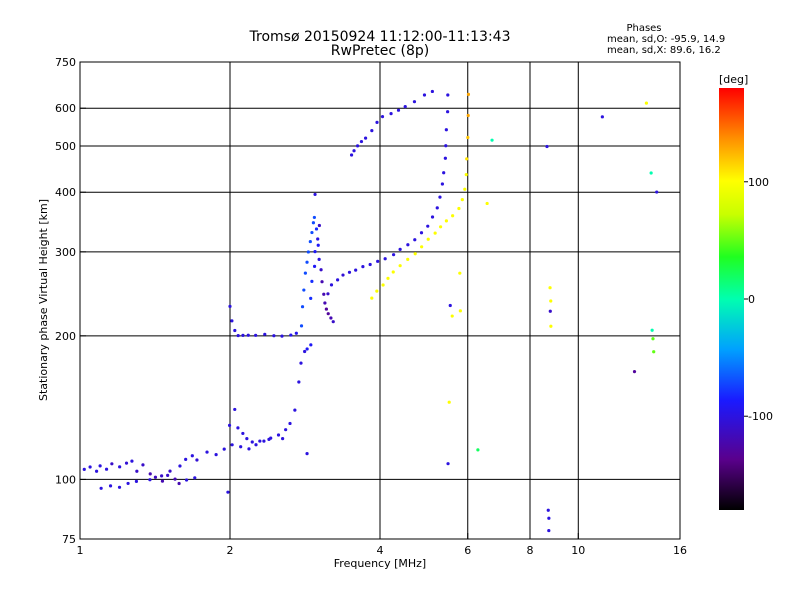 The width and height of the screenshot is (800, 600). I want to click on x-axis-ticks: 1 2 4 6 8 10 16, so click(382, 545).